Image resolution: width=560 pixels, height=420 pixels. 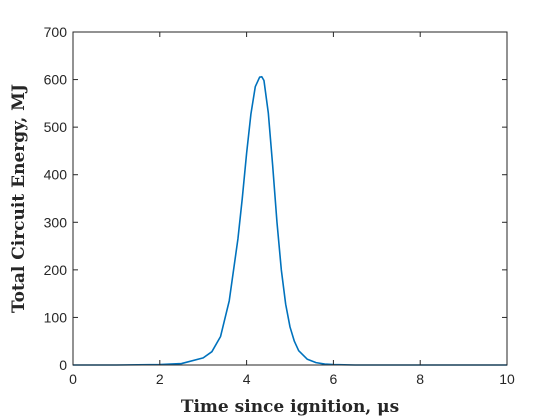 I want to click on x-tick-label: 8, so click(x=420, y=379).